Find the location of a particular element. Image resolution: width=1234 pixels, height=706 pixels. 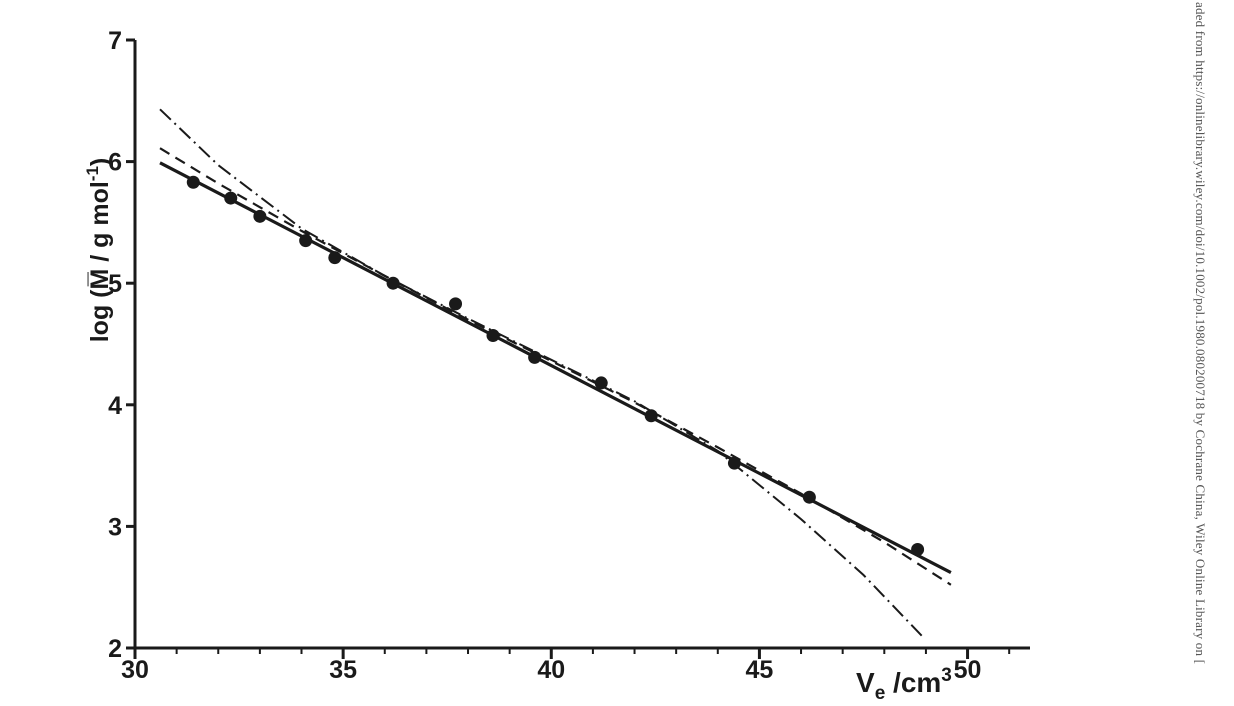

x-tick-label: 50 is located at coordinates (968, 670).